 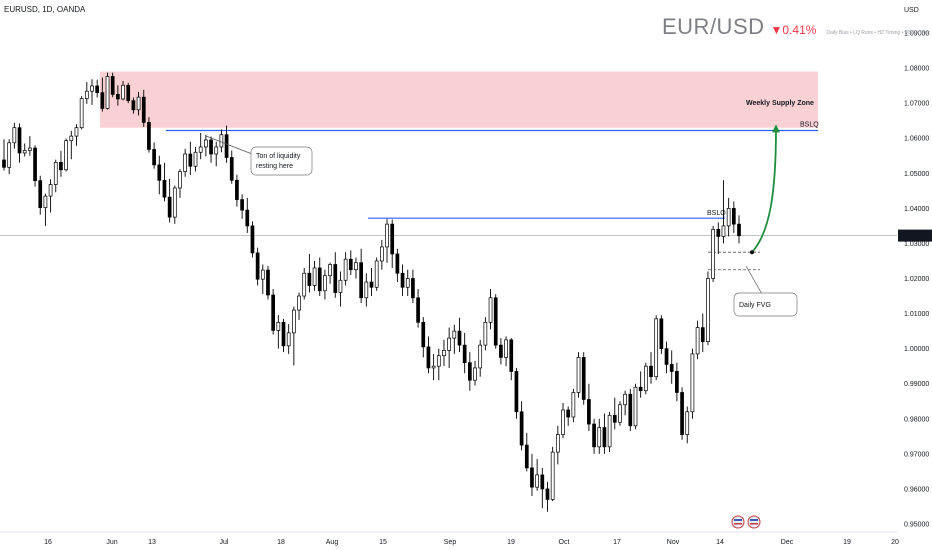 I want to click on supply-zone-label: Weekly Supply Zone, so click(x=780, y=103).